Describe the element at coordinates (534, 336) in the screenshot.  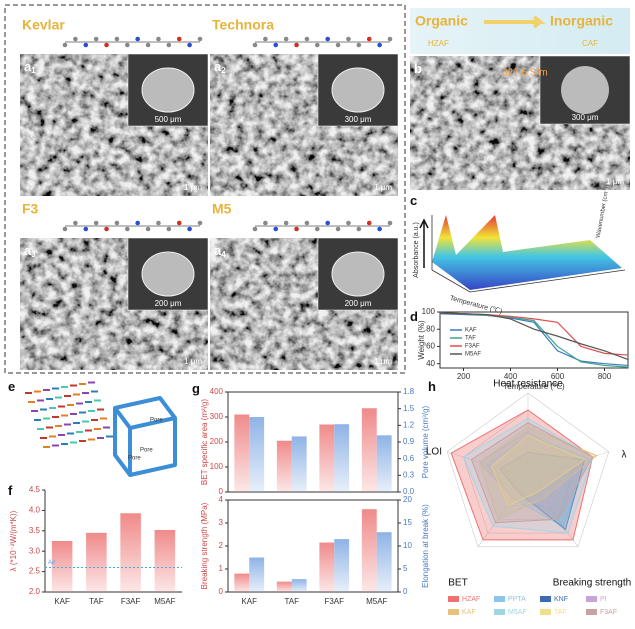
I see `line-series` at that location.